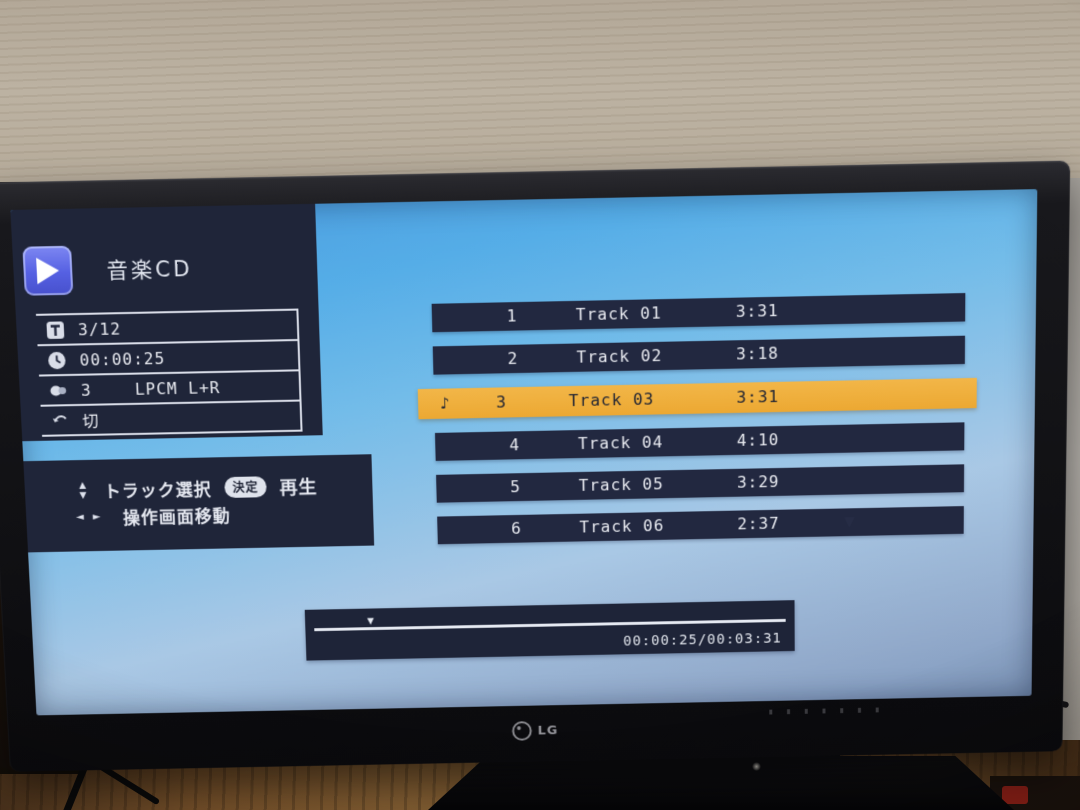  I want to click on track-number: 4, so click(515, 445).